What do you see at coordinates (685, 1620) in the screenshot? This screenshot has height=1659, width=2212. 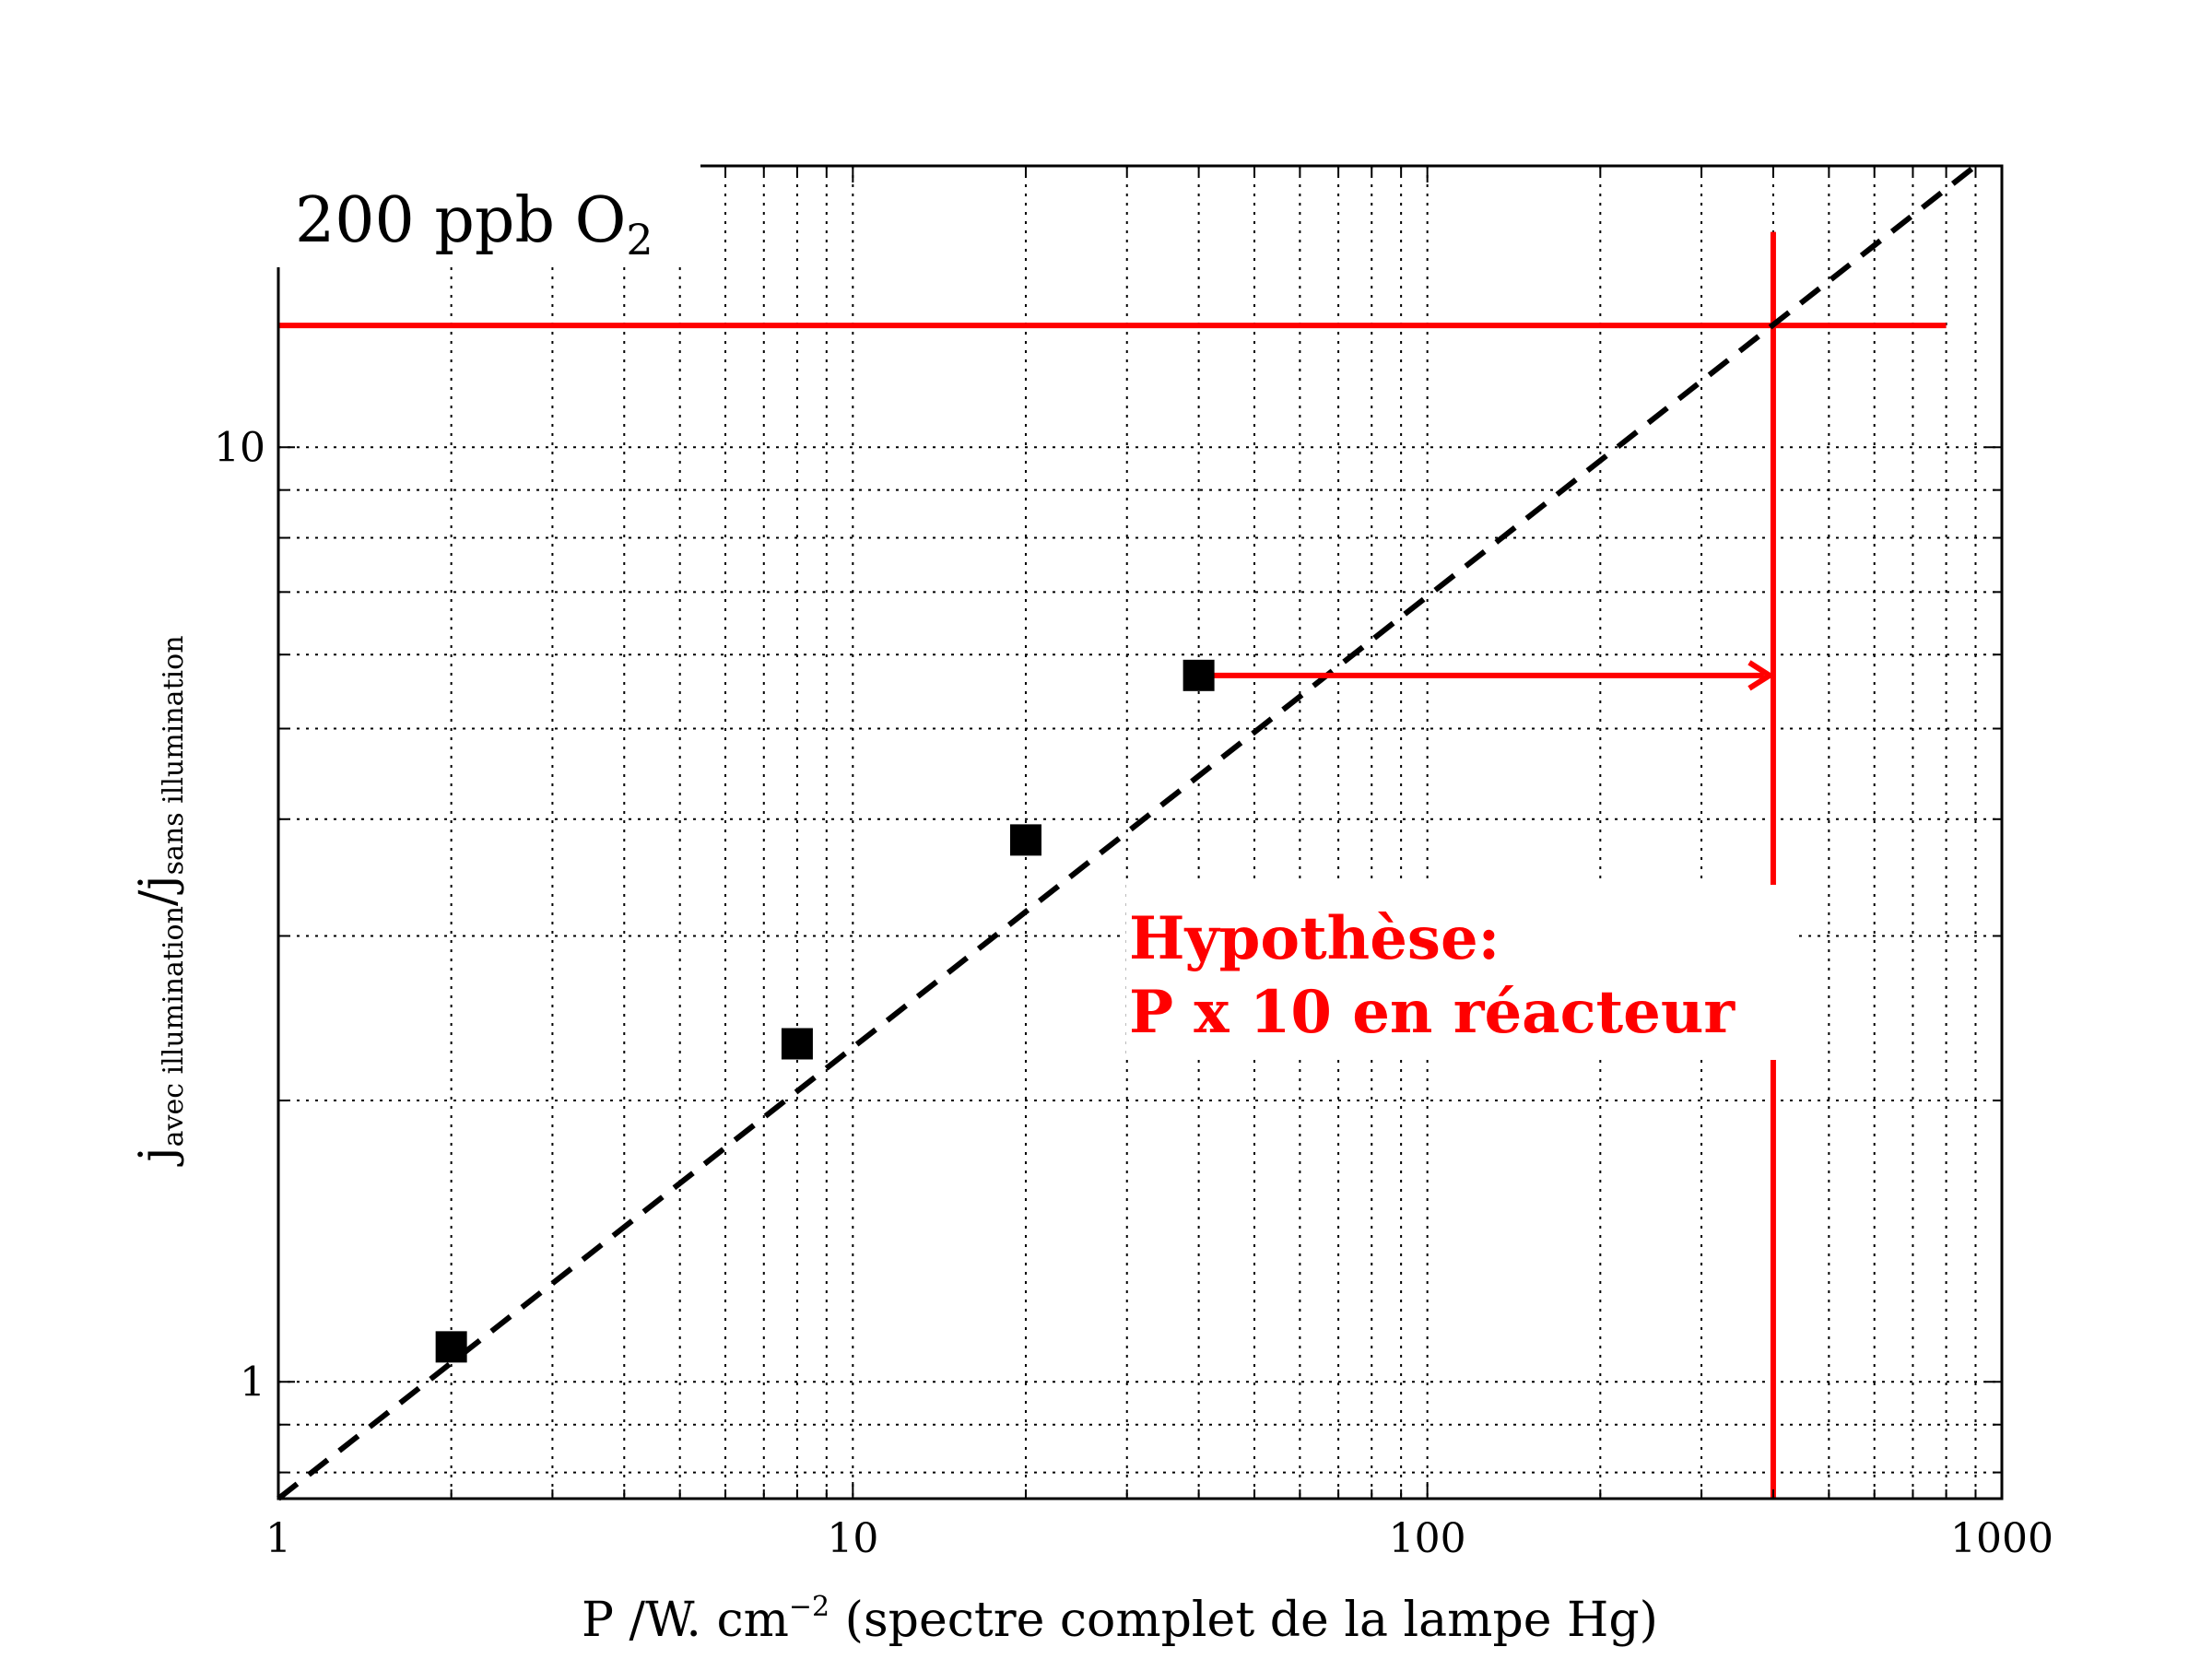 I see `x-axis-label-main: P /W. cm` at bounding box center [685, 1620].